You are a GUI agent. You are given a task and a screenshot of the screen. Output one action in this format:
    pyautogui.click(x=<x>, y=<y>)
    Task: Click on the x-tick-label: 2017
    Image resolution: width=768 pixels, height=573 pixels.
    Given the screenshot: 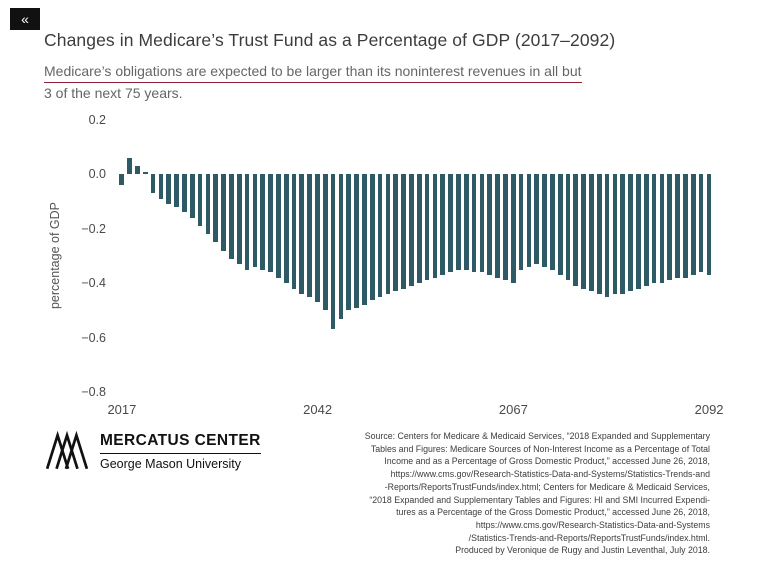 What is the action you would take?
    pyautogui.click(x=122, y=409)
    